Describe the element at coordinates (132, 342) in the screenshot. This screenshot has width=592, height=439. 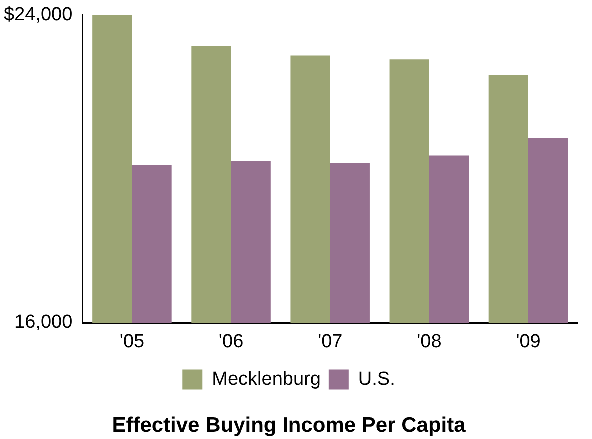
I see `x-tick-label: '05` at that location.